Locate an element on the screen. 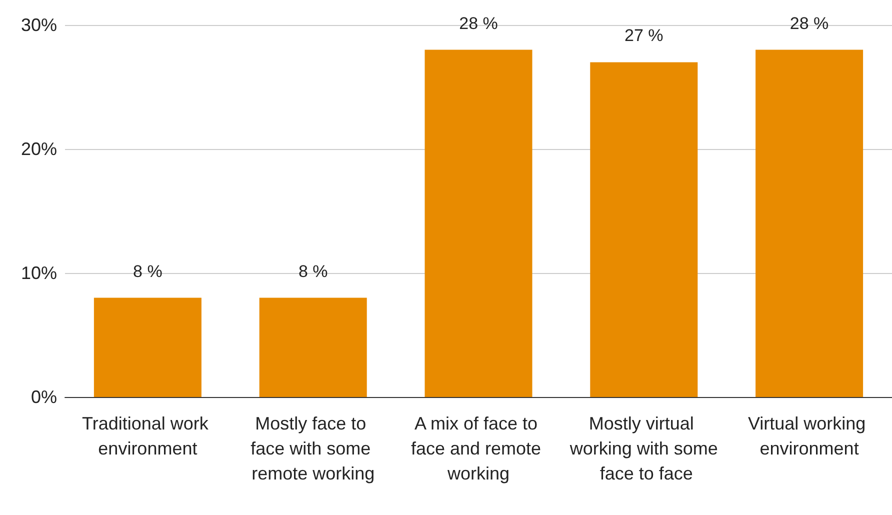 This screenshot has height=515, width=892. x-tick-label: Mostly face to face with some remote working is located at coordinates (313, 449).